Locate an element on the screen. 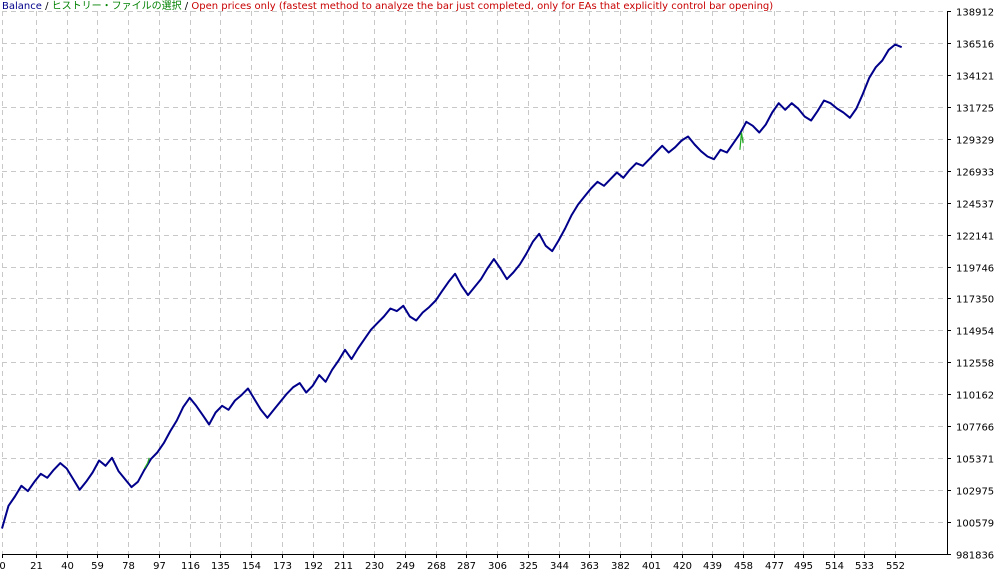  x-tick-label: 230 is located at coordinates (374, 566).